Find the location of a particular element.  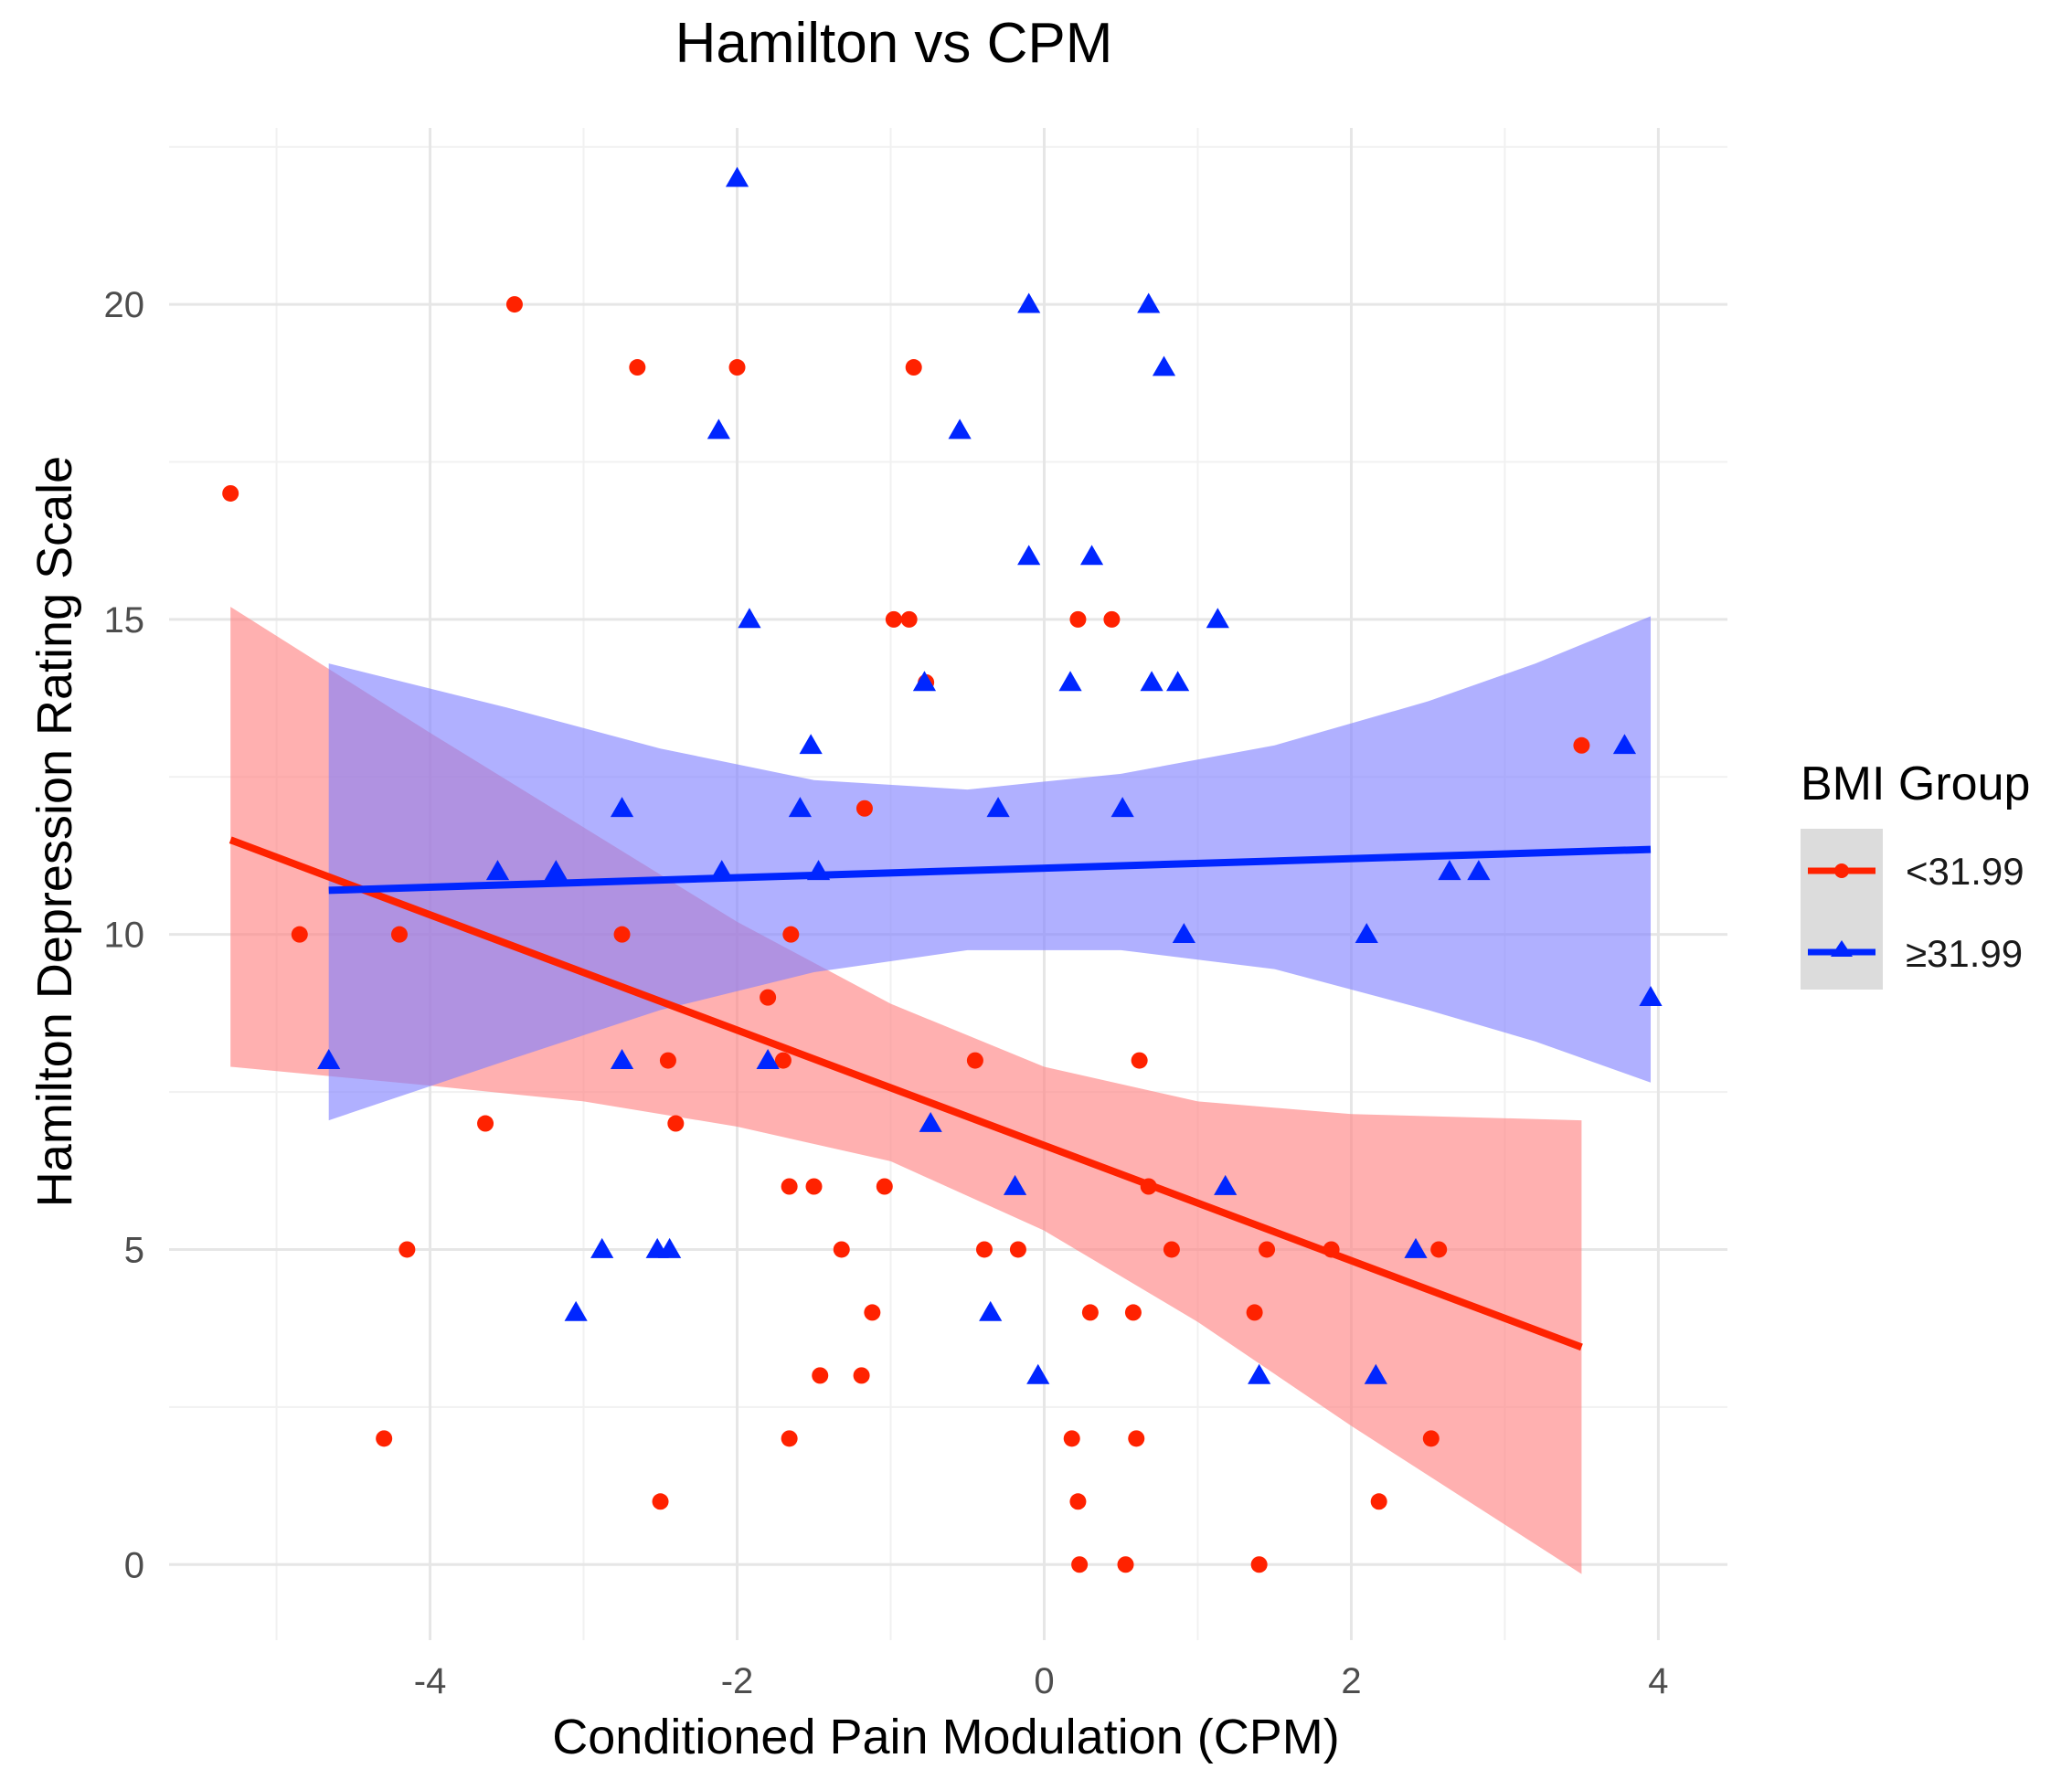

legend: BMI Group <31.99 ≥31.99 is located at coordinates (1915, 874).